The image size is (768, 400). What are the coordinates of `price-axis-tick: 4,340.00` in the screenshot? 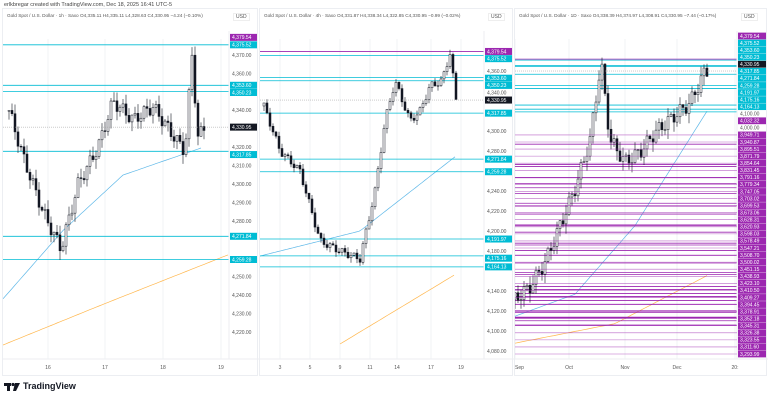 It's located at (497, 93).